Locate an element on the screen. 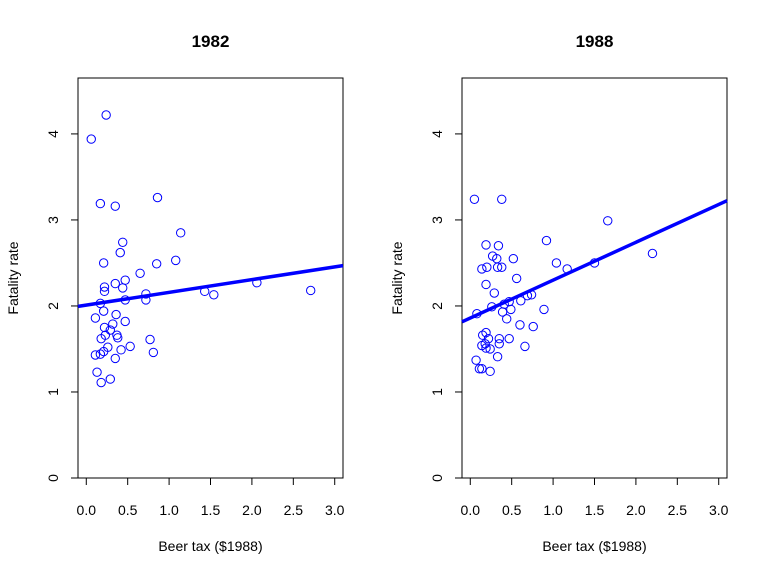 This screenshot has height=576, width=768. x-axis-ticks: 0.0 0.5 1.0 1.5 2.0 2.5 3.0 is located at coordinates (595, 498).